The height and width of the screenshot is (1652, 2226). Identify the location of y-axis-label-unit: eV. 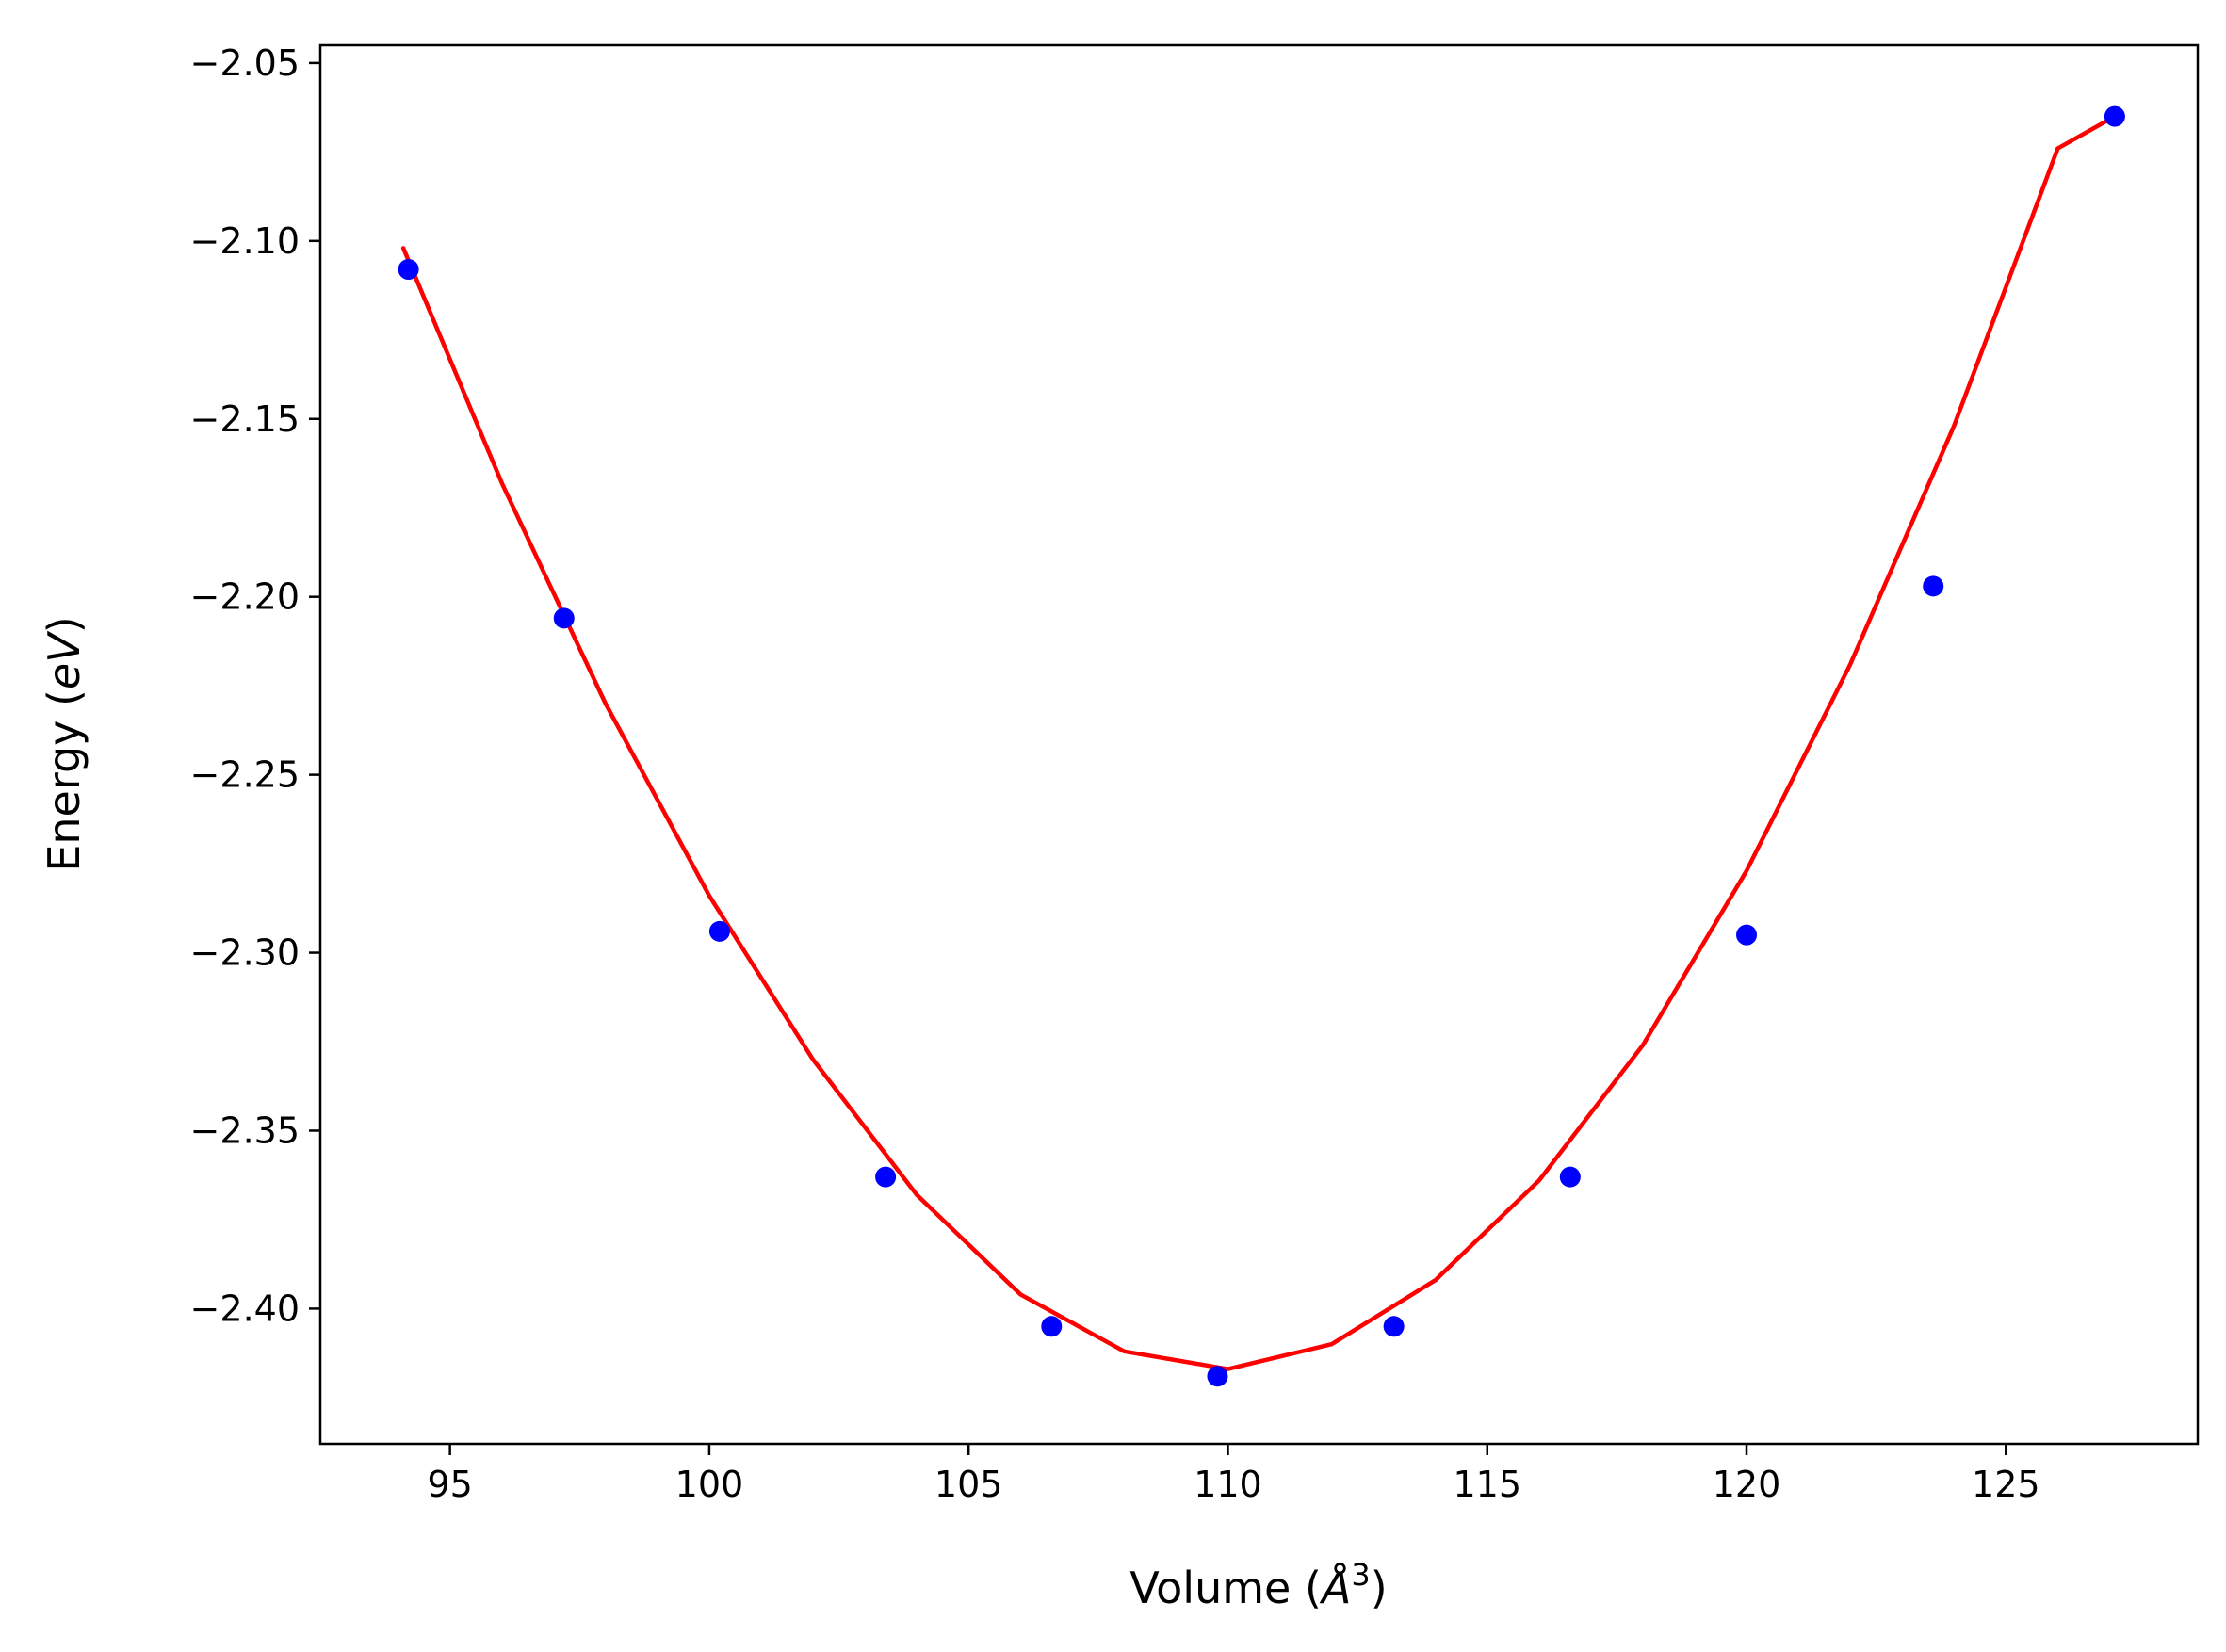
(64, 659).